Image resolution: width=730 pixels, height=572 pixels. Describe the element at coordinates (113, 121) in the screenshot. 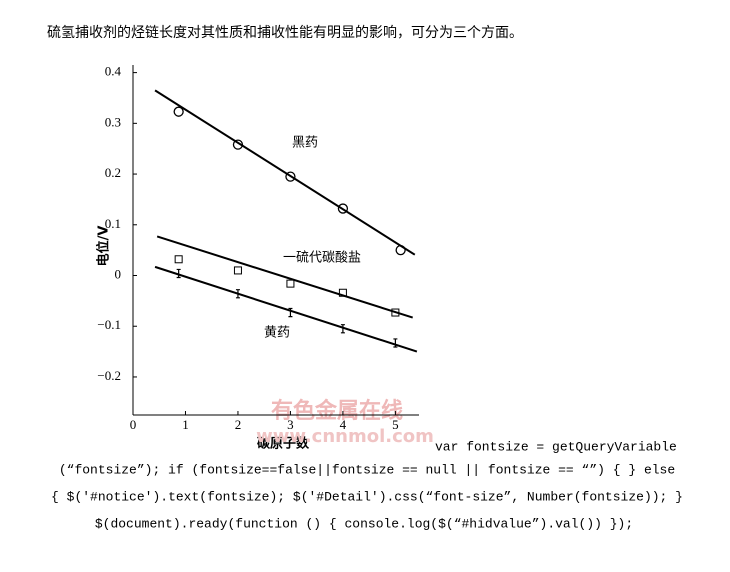

I see `y-tick-label: 0.3` at that location.